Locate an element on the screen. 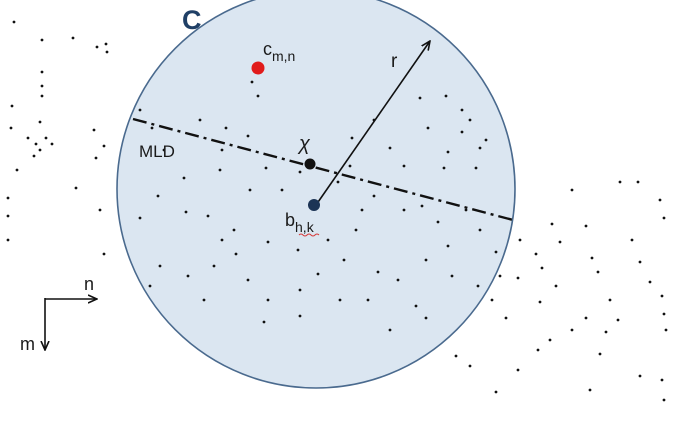  center-label-subscript: h,k is located at coordinates (305, 227).